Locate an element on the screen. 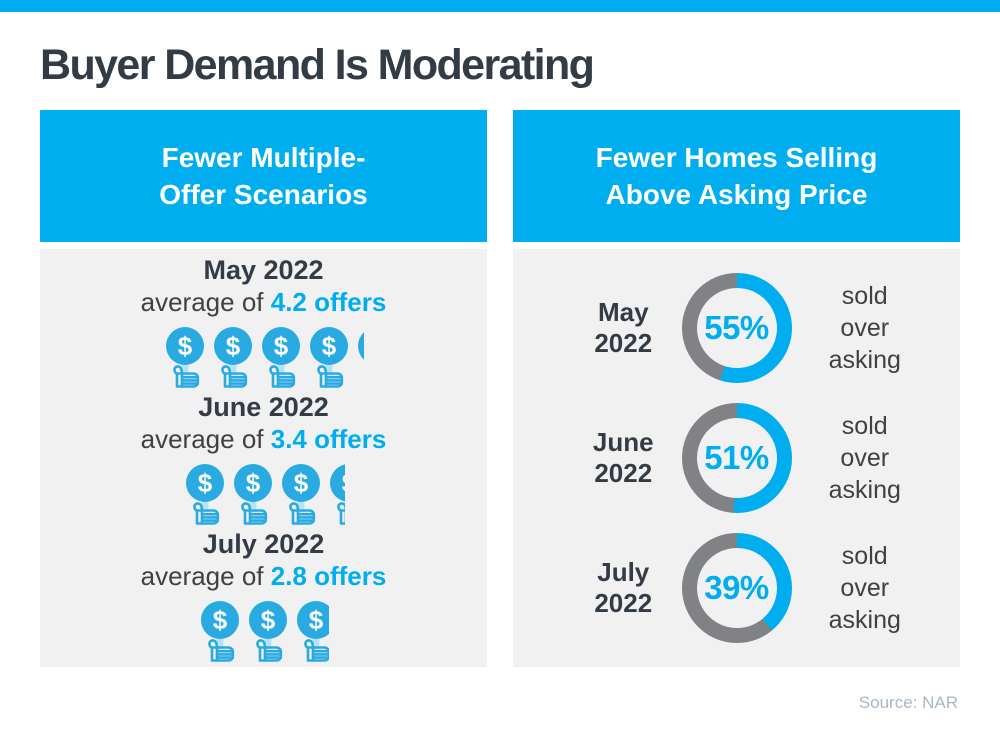  donut-hole: 55% is located at coordinates (736, 328).